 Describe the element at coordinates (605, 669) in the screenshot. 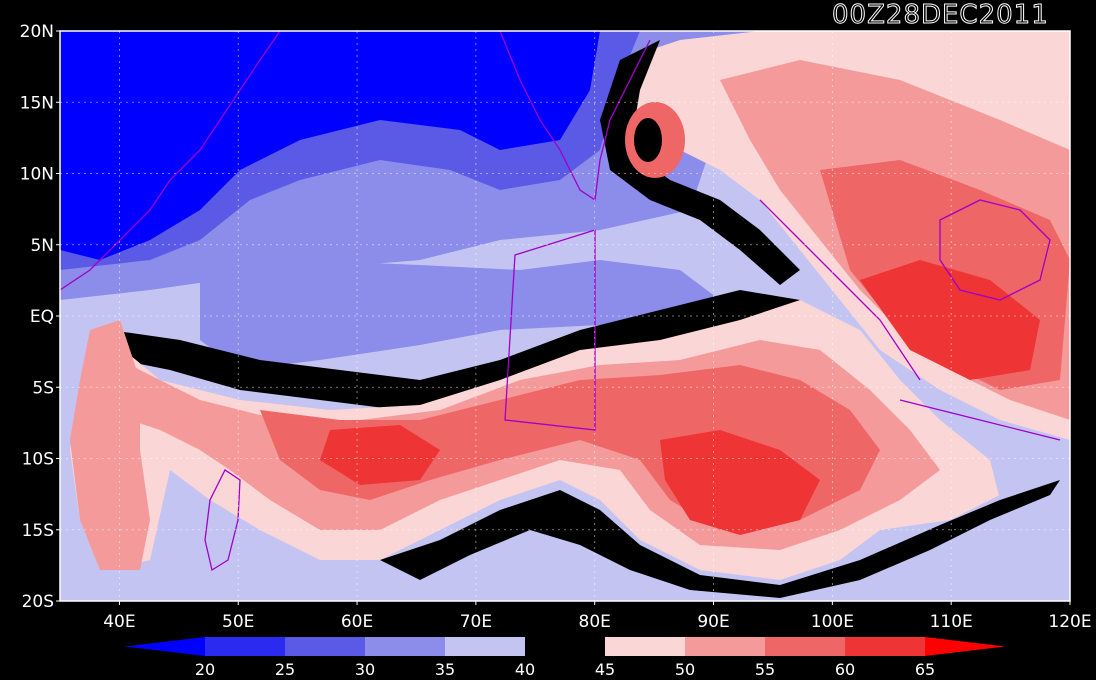

I see `colorbar-label: 45` at that location.